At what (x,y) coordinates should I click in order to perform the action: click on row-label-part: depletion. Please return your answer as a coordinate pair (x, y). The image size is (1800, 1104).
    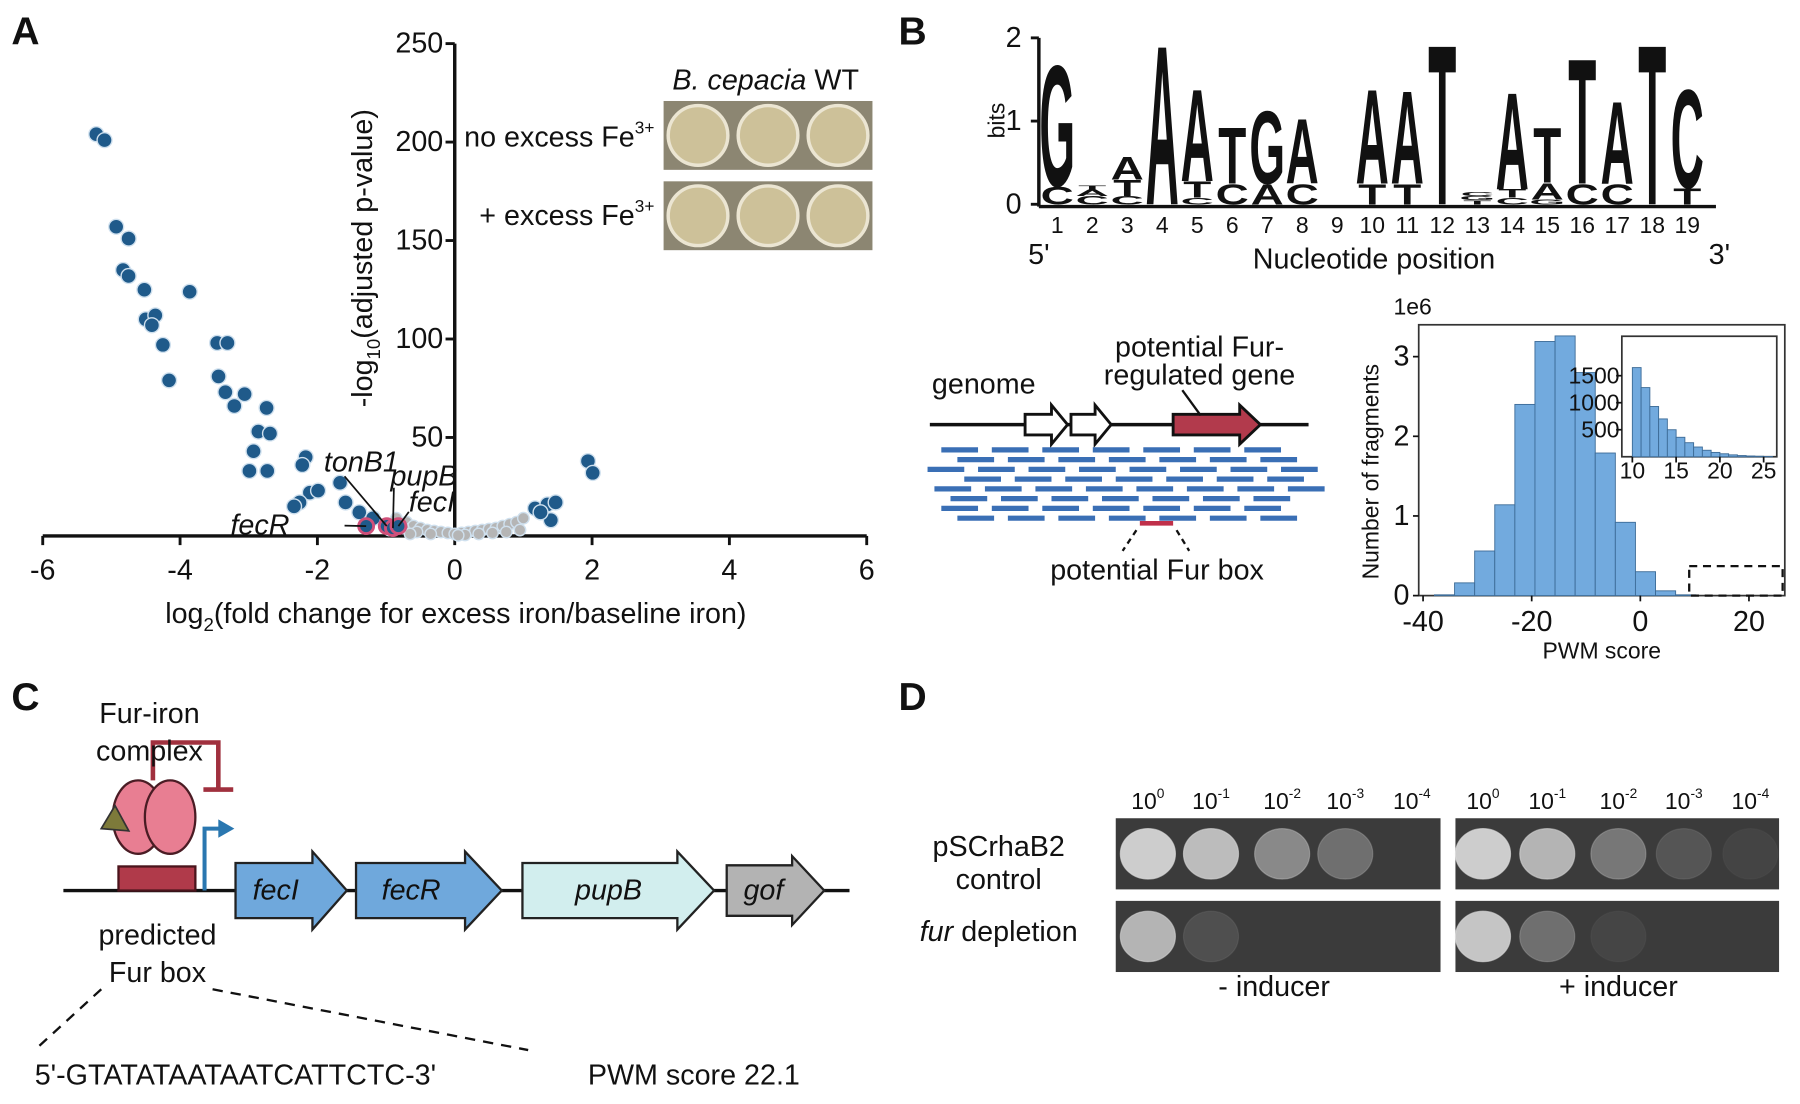
    Looking at the image, I should click on (1019, 932).